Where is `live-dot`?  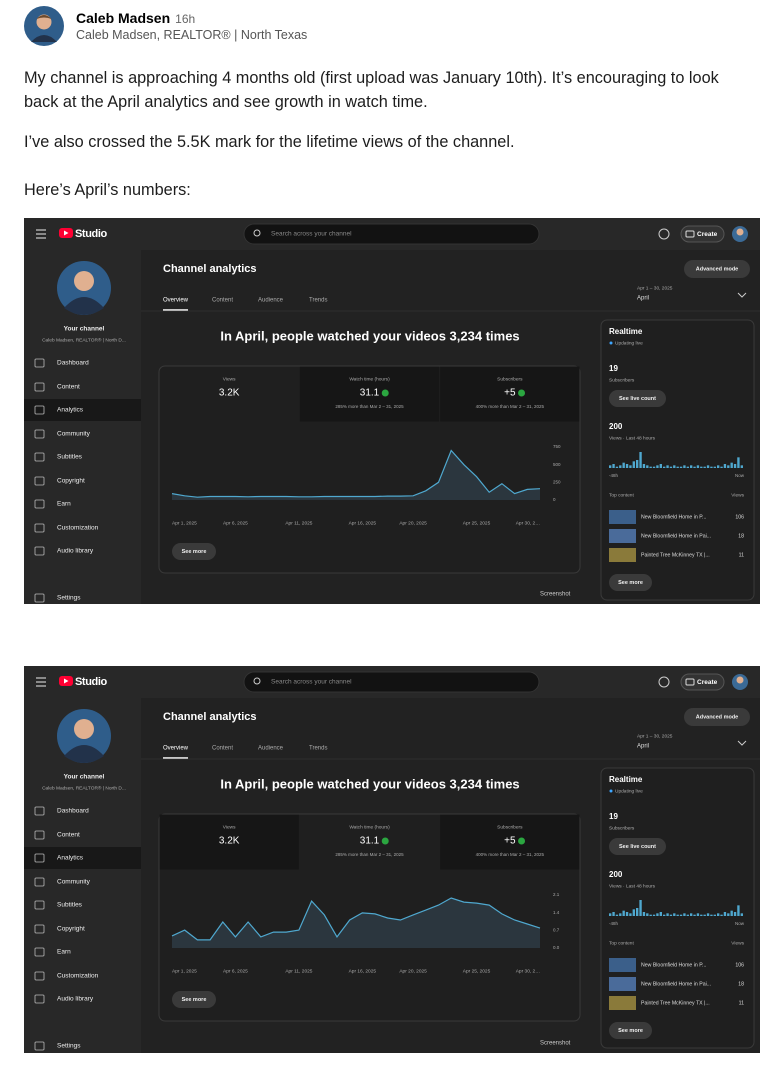
live-dot is located at coordinates (611, 343).